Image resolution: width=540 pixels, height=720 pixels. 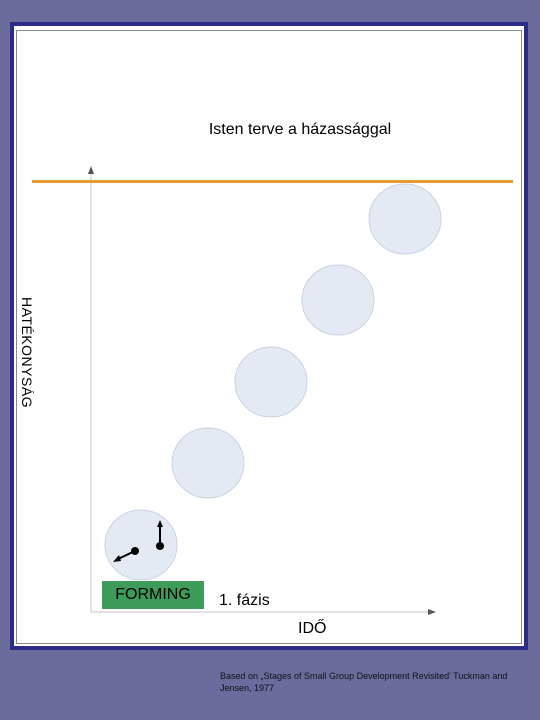 What do you see at coordinates (126, 554) in the screenshot?
I see `arrow-left-figure` at bounding box center [126, 554].